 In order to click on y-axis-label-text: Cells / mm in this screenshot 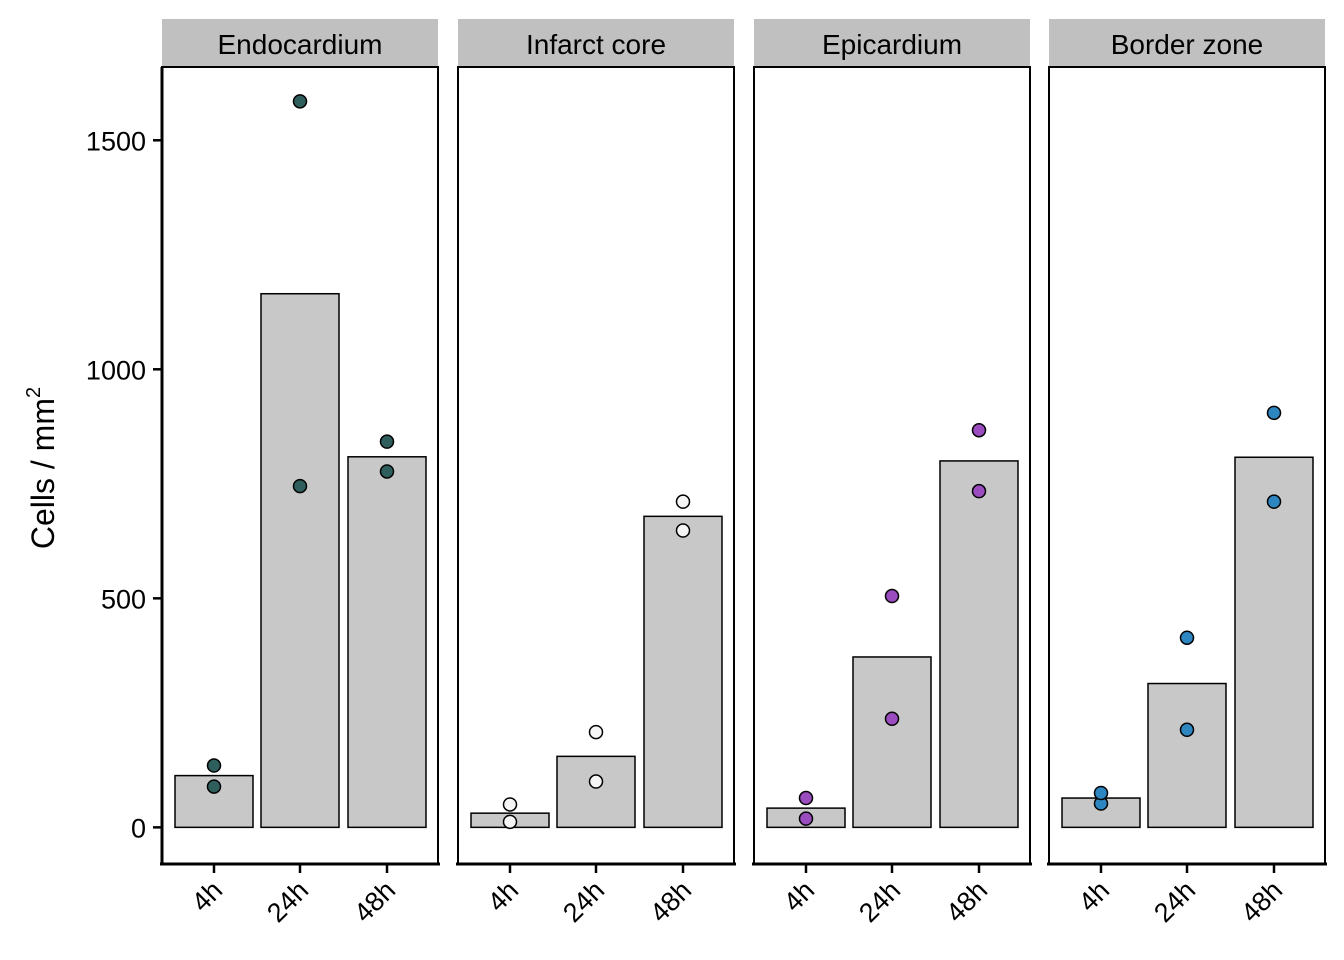, I will do `click(43, 473)`.